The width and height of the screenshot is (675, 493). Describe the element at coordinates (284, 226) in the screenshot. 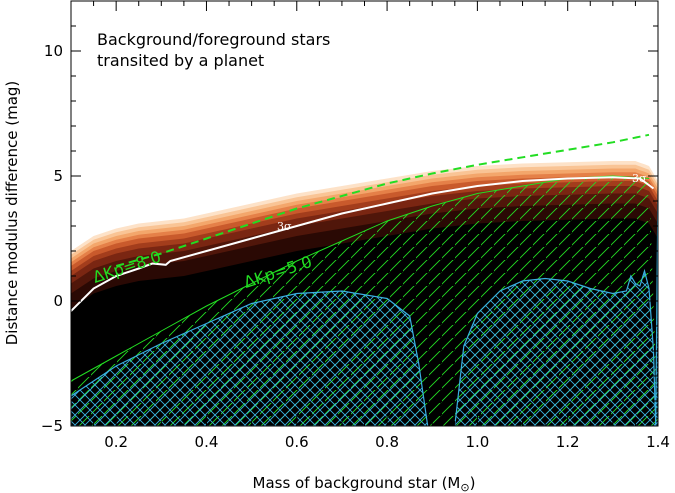

I see `sigma-label-1: 3σ` at that location.